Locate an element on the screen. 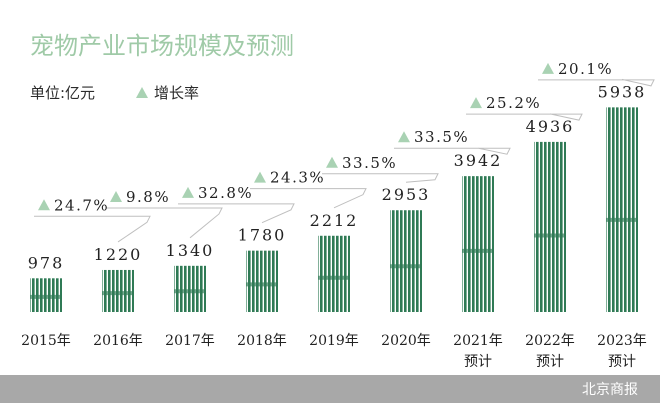 This screenshot has height=403, width=660. source-label: 北京商报 is located at coordinates (610, 390).